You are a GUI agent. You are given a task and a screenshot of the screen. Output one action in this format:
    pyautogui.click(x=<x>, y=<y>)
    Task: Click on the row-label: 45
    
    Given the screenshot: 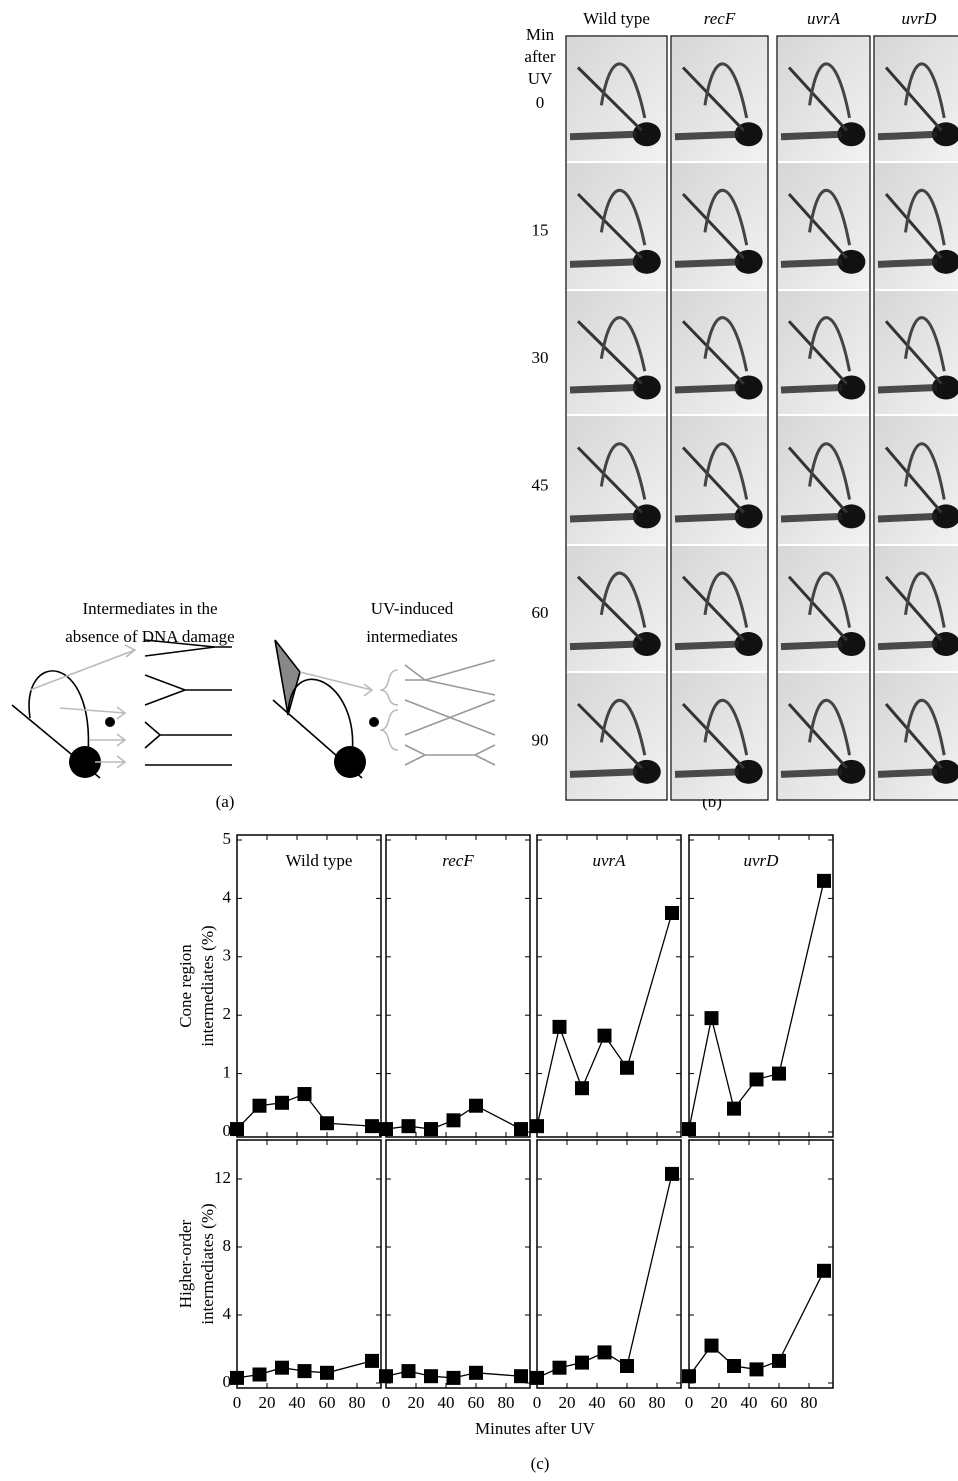 What is the action you would take?
    pyautogui.click(x=540, y=484)
    